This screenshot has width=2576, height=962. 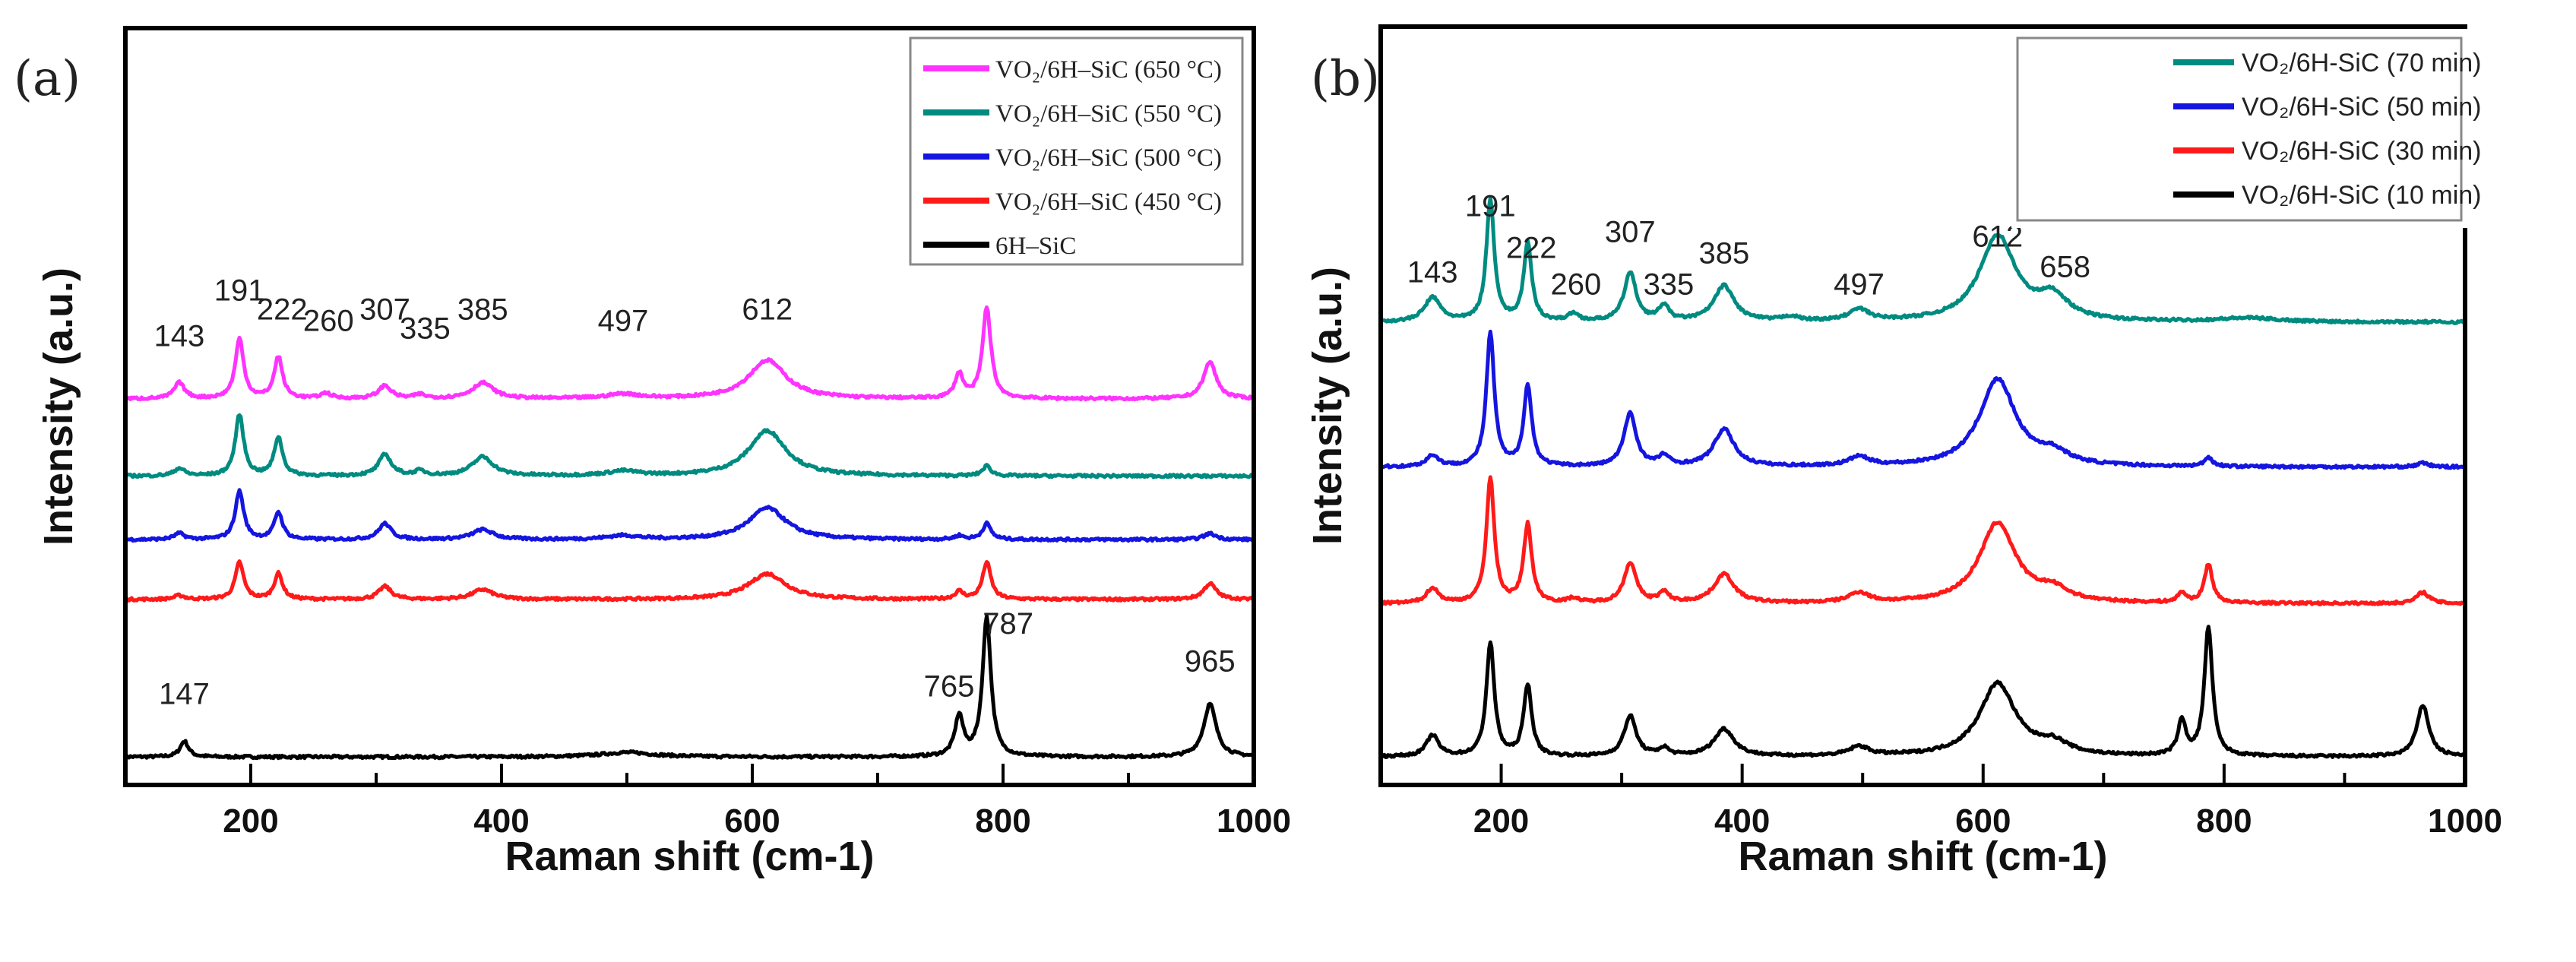 I want to click on legend-label: VO₂/6H-SiC (30 min), so click(x=2361, y=151).